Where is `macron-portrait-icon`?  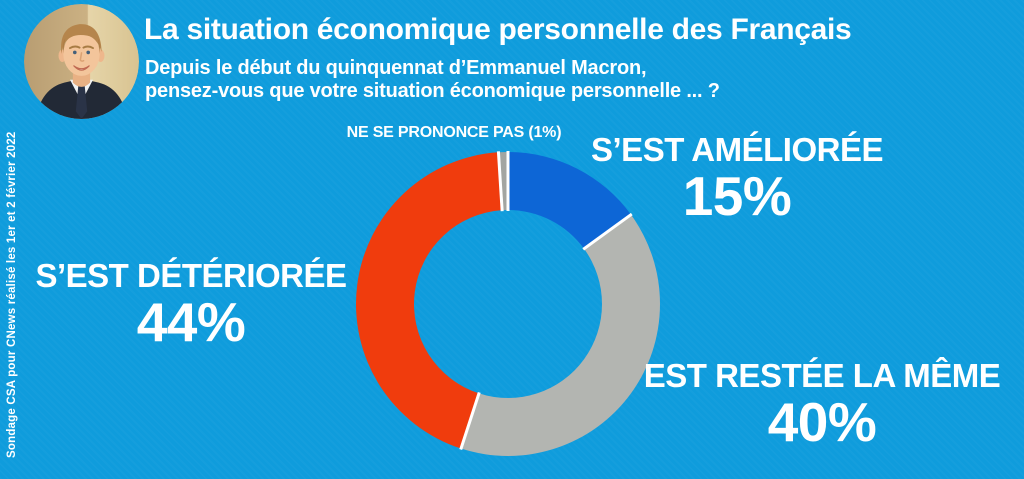 macron-portrait-icon is located at coordinates (81, 61).